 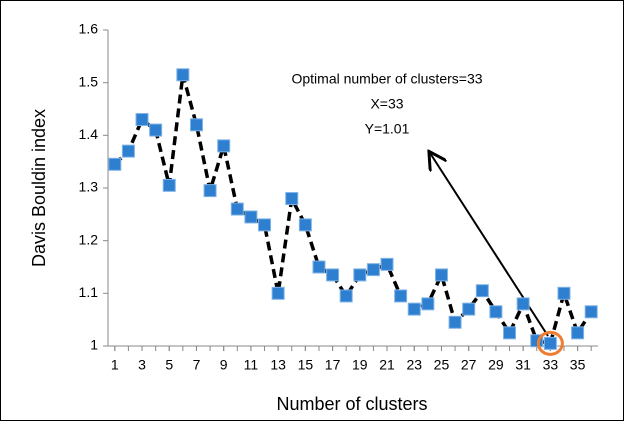 I want to click on x-tick-label: 5, so click(x=169, y=365).